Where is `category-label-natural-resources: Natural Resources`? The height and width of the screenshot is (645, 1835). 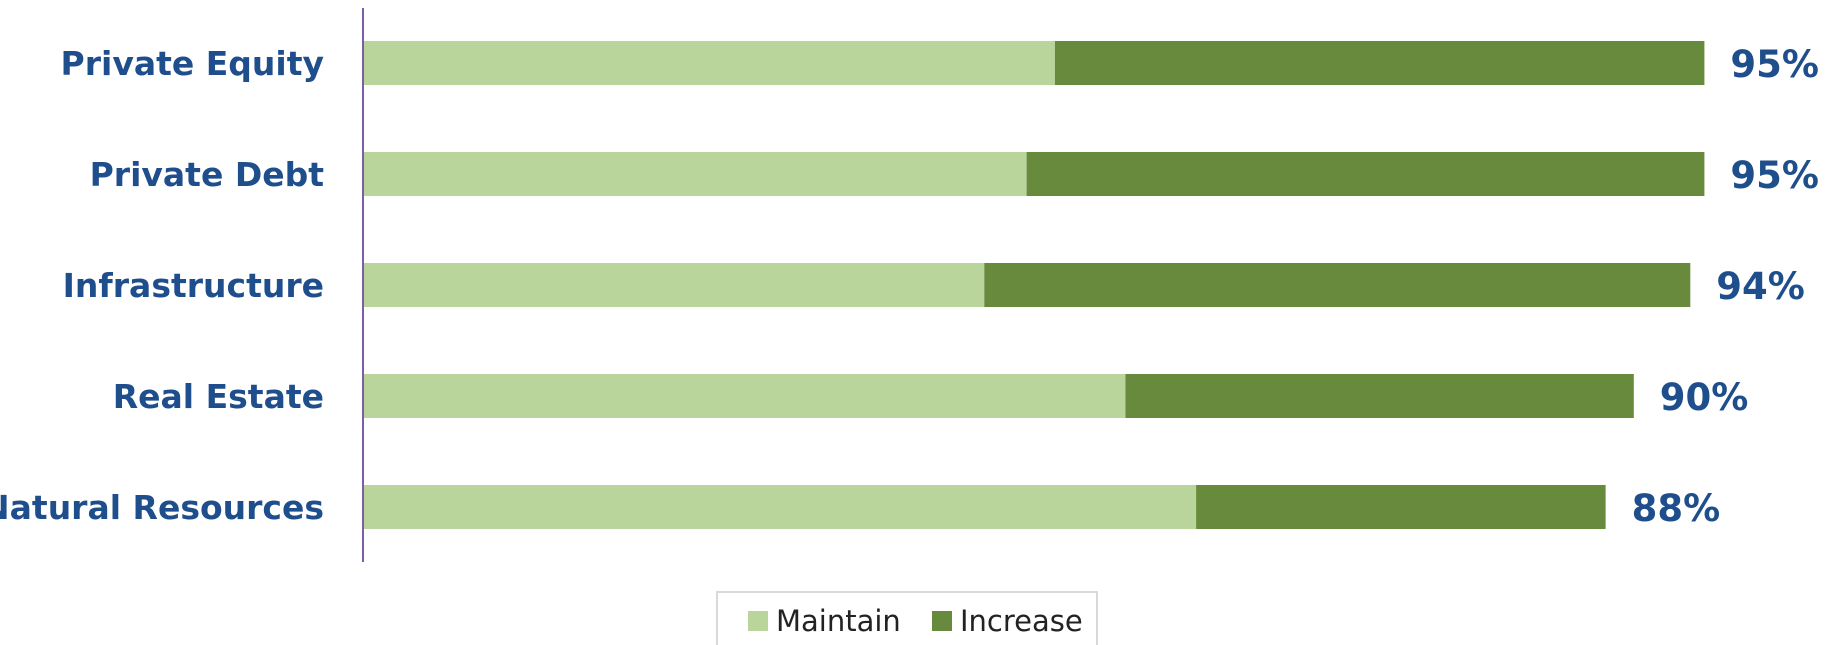
category-label-natural-resources: Natural Resources is located at coordinates (162, 507).